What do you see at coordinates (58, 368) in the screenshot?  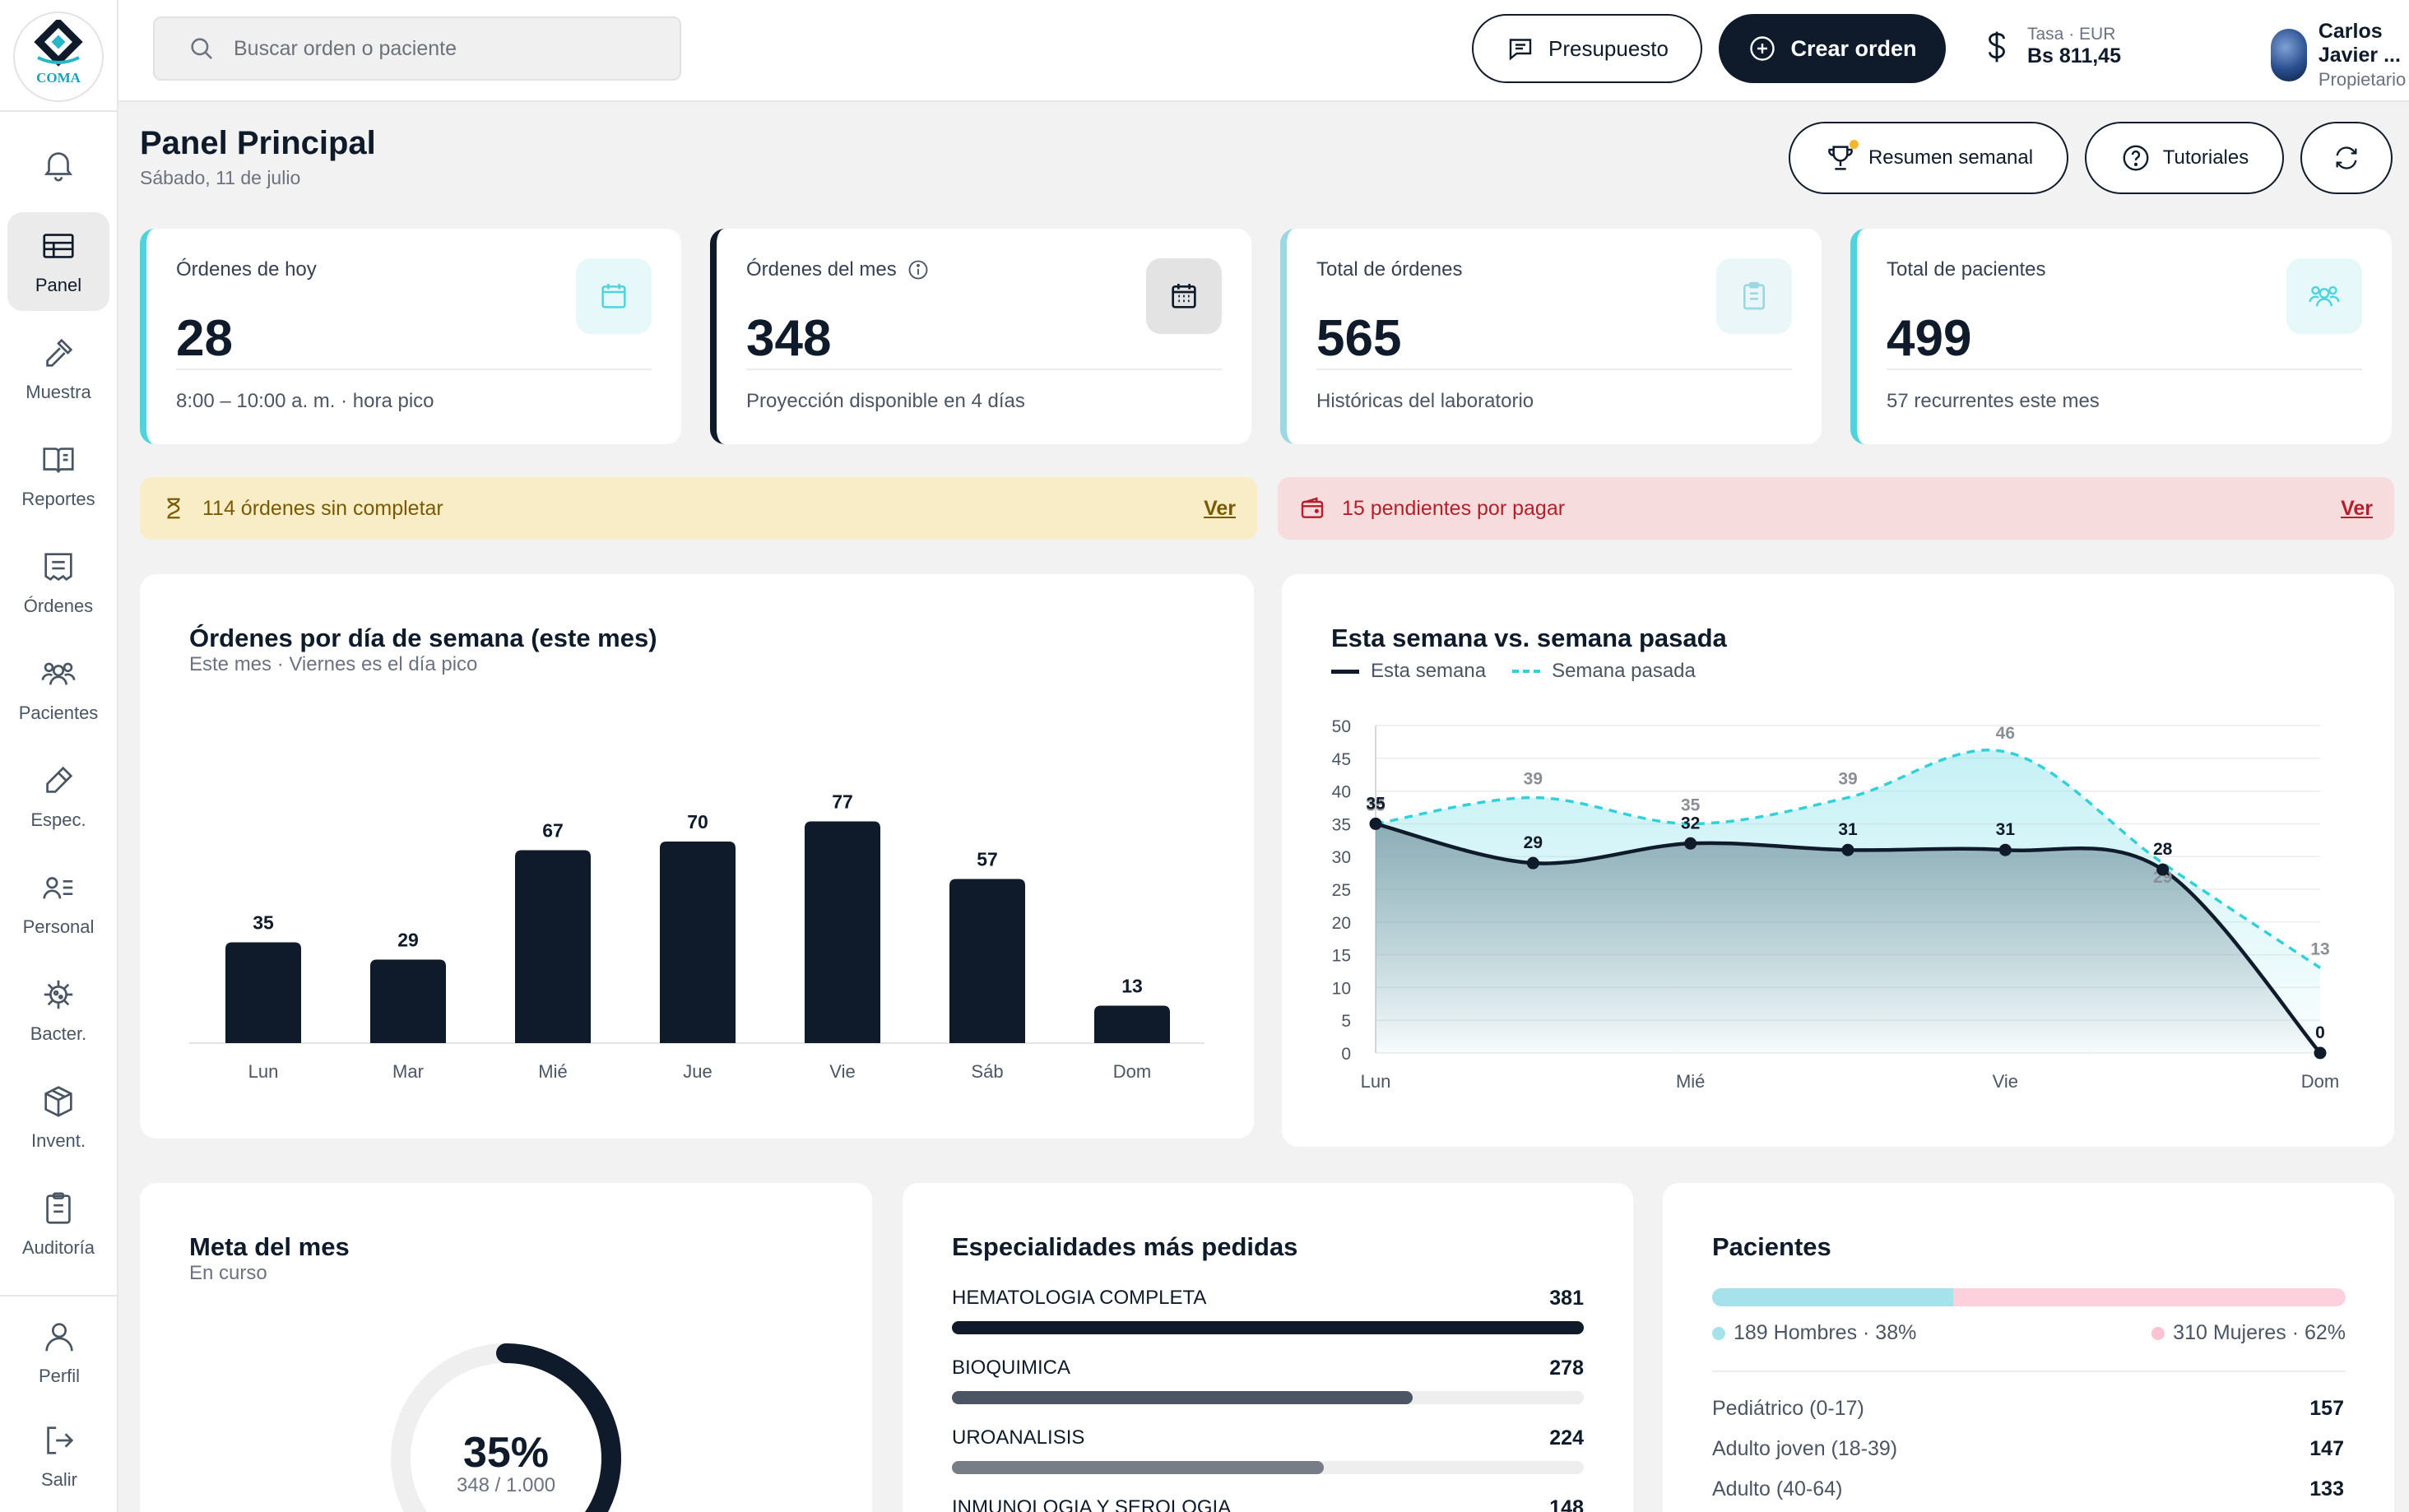 I see `sidebar-item-muestra: Muestra` at bounding box center [58, 368].